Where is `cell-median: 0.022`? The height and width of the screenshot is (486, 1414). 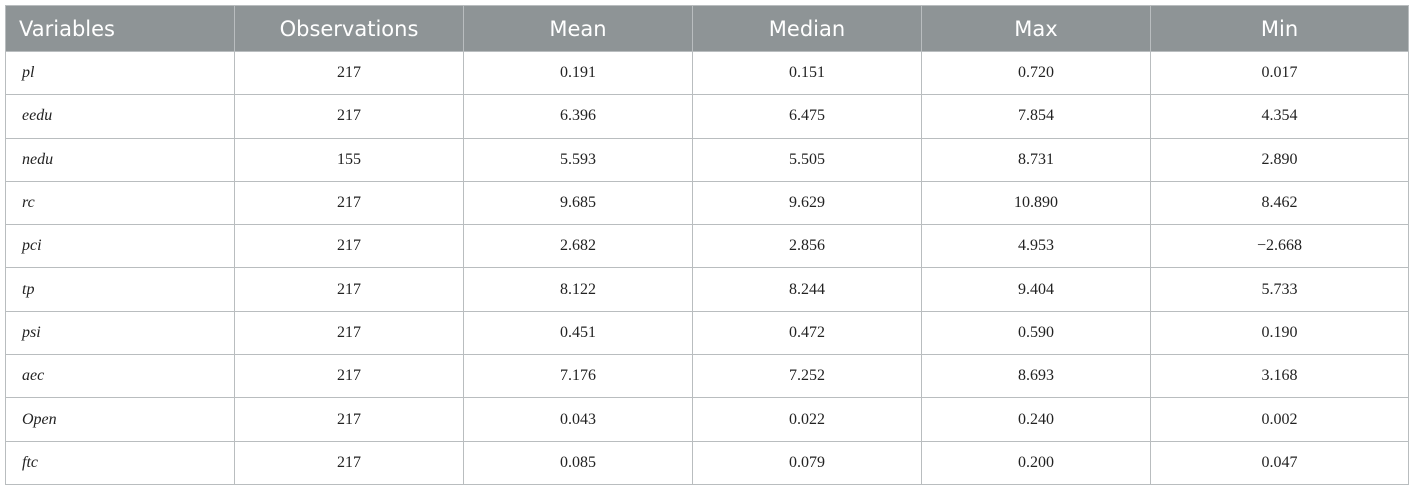 cell-median: 0.022 is located at coordinates (807, 419).